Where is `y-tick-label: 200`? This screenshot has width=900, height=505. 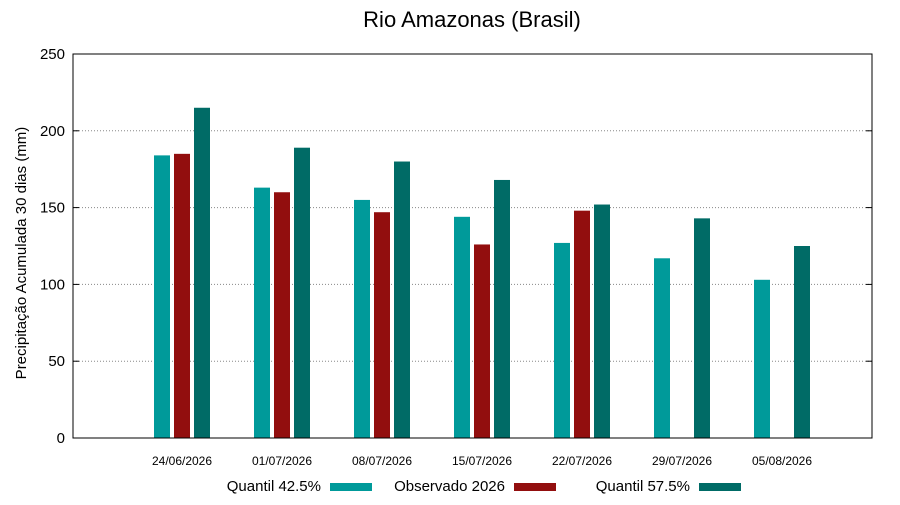 y-tick-label: 200 is located at coordinates (52, 131).